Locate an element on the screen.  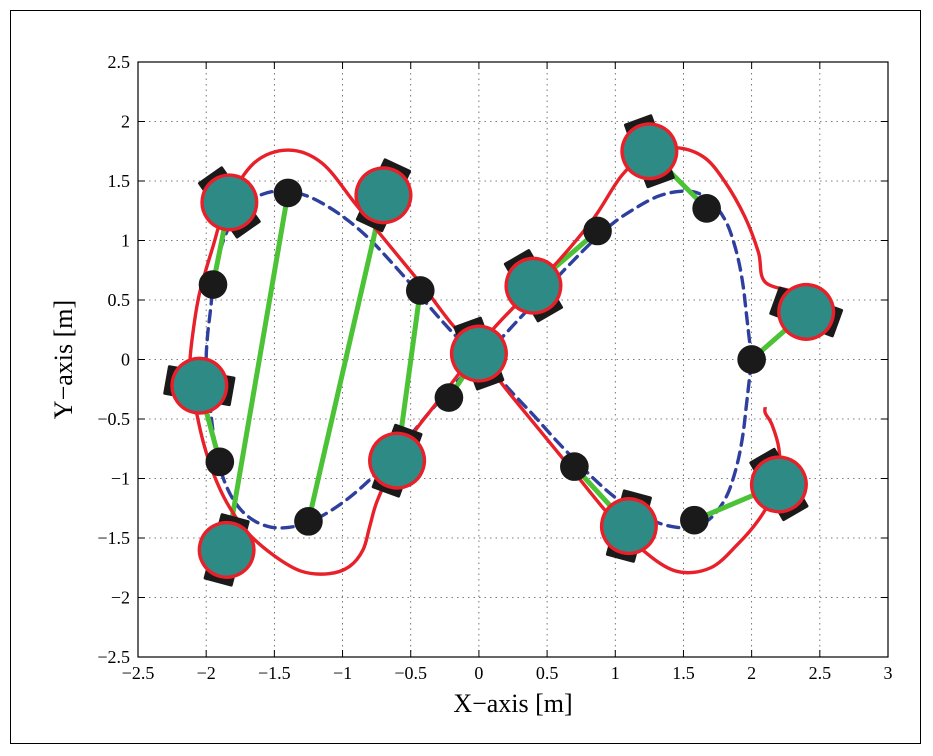
y-tick-label: 2.5 is located at coordinates (119, 62).